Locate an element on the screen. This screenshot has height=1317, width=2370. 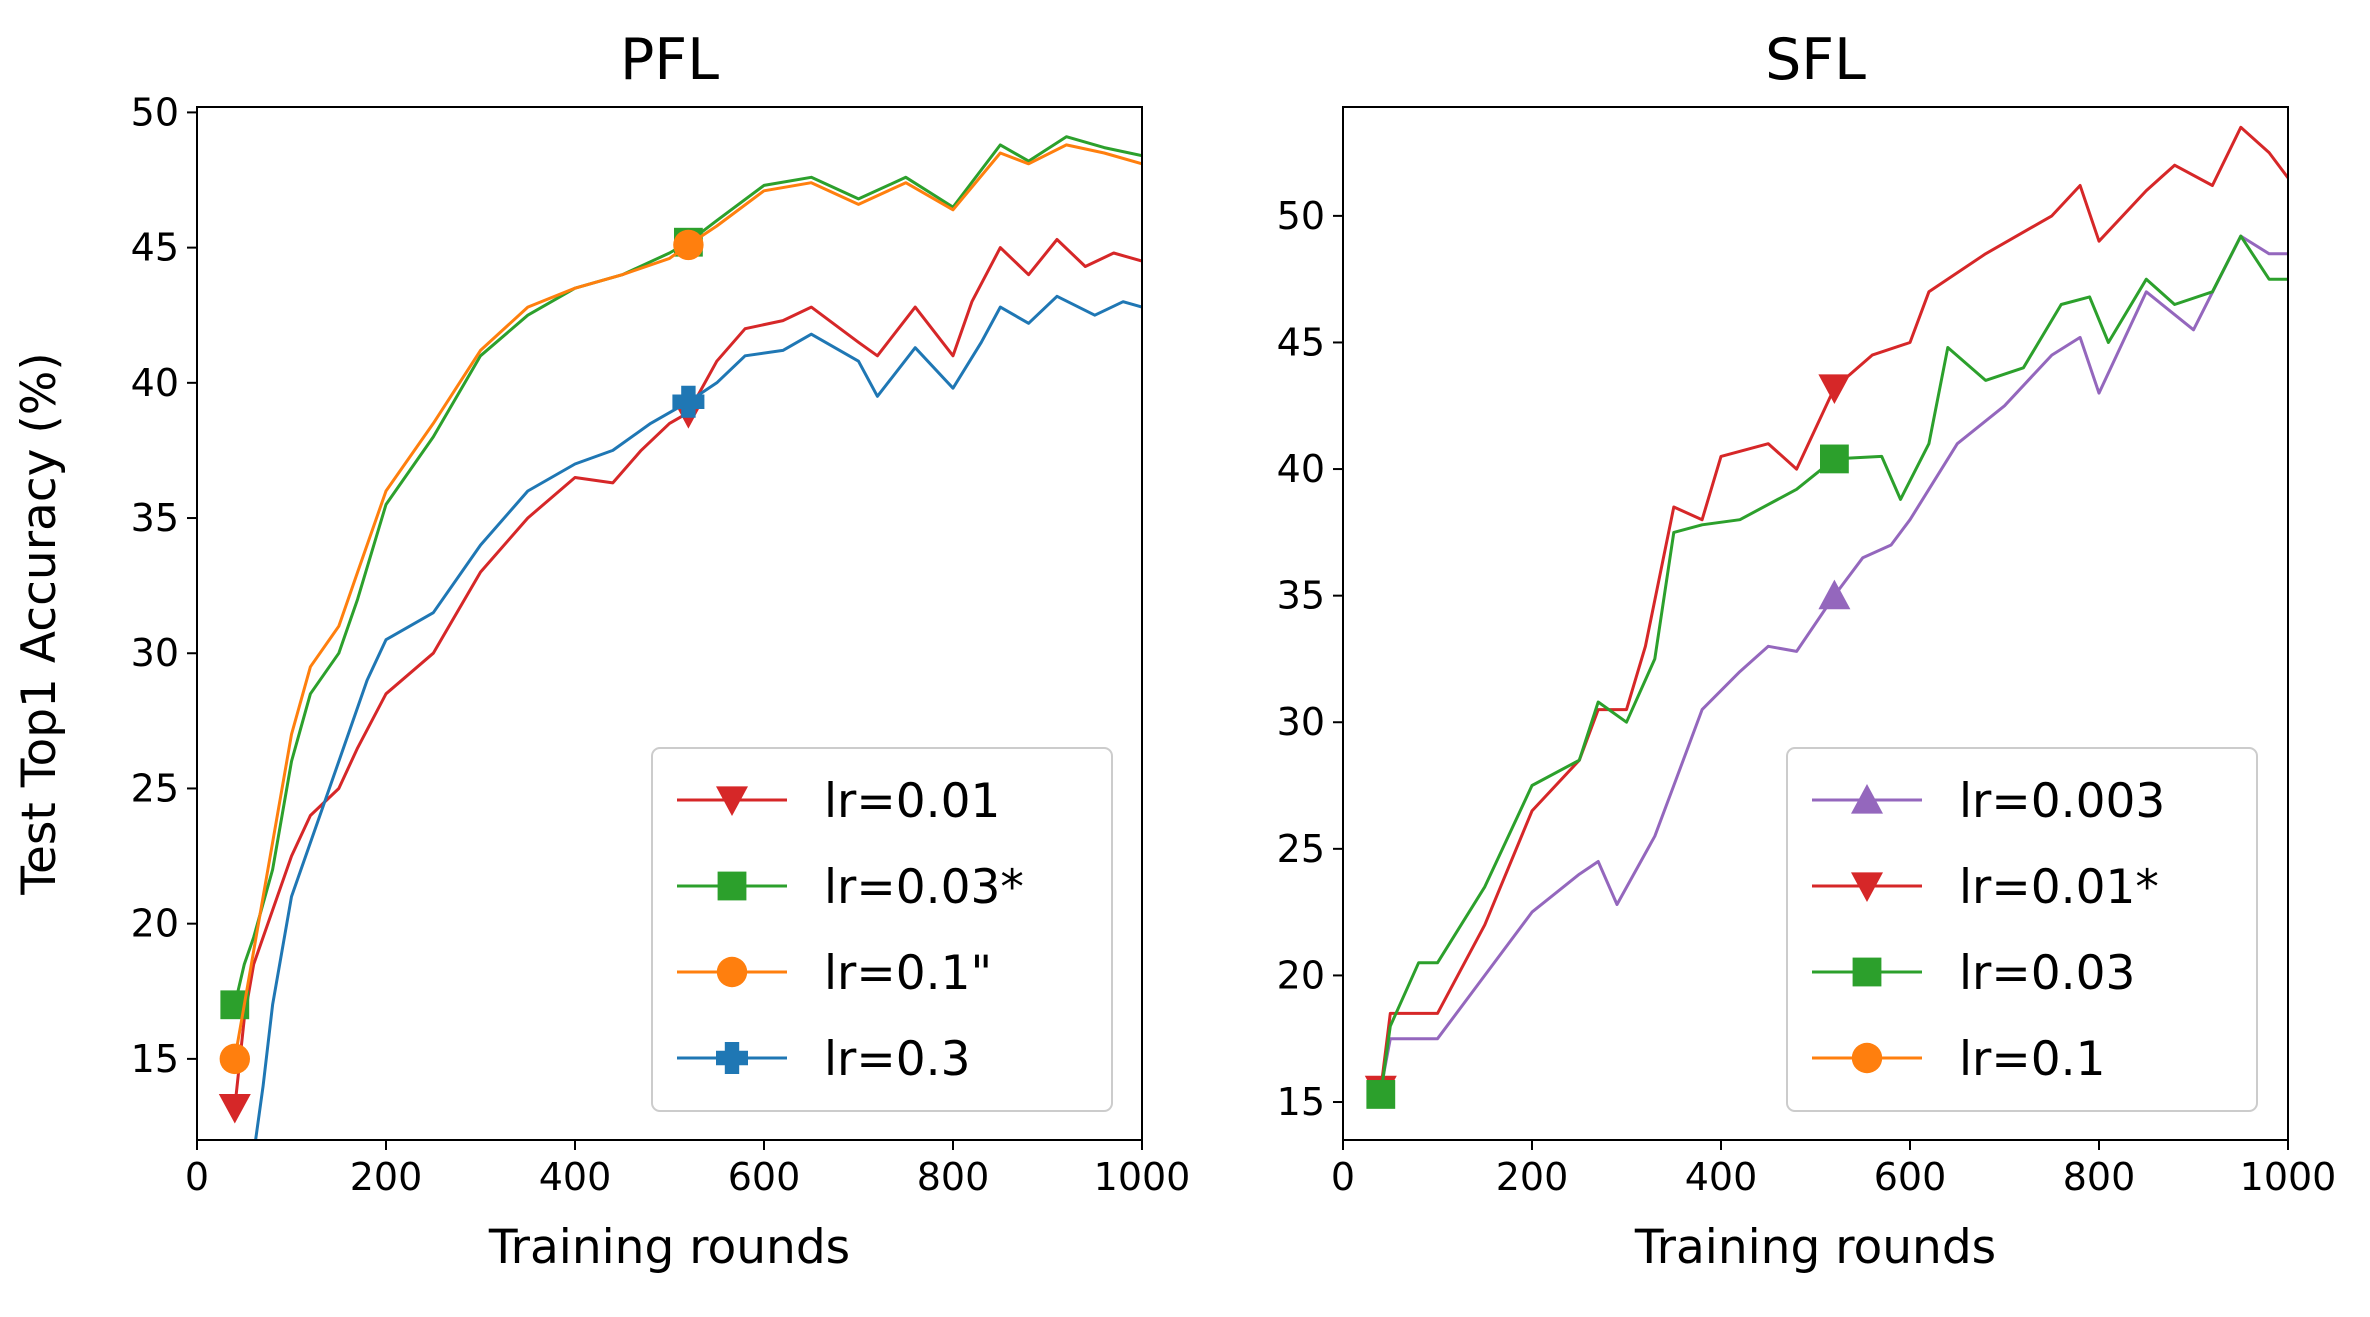
legend-label: lr=0.3 is located at coordinates (897, 1059).